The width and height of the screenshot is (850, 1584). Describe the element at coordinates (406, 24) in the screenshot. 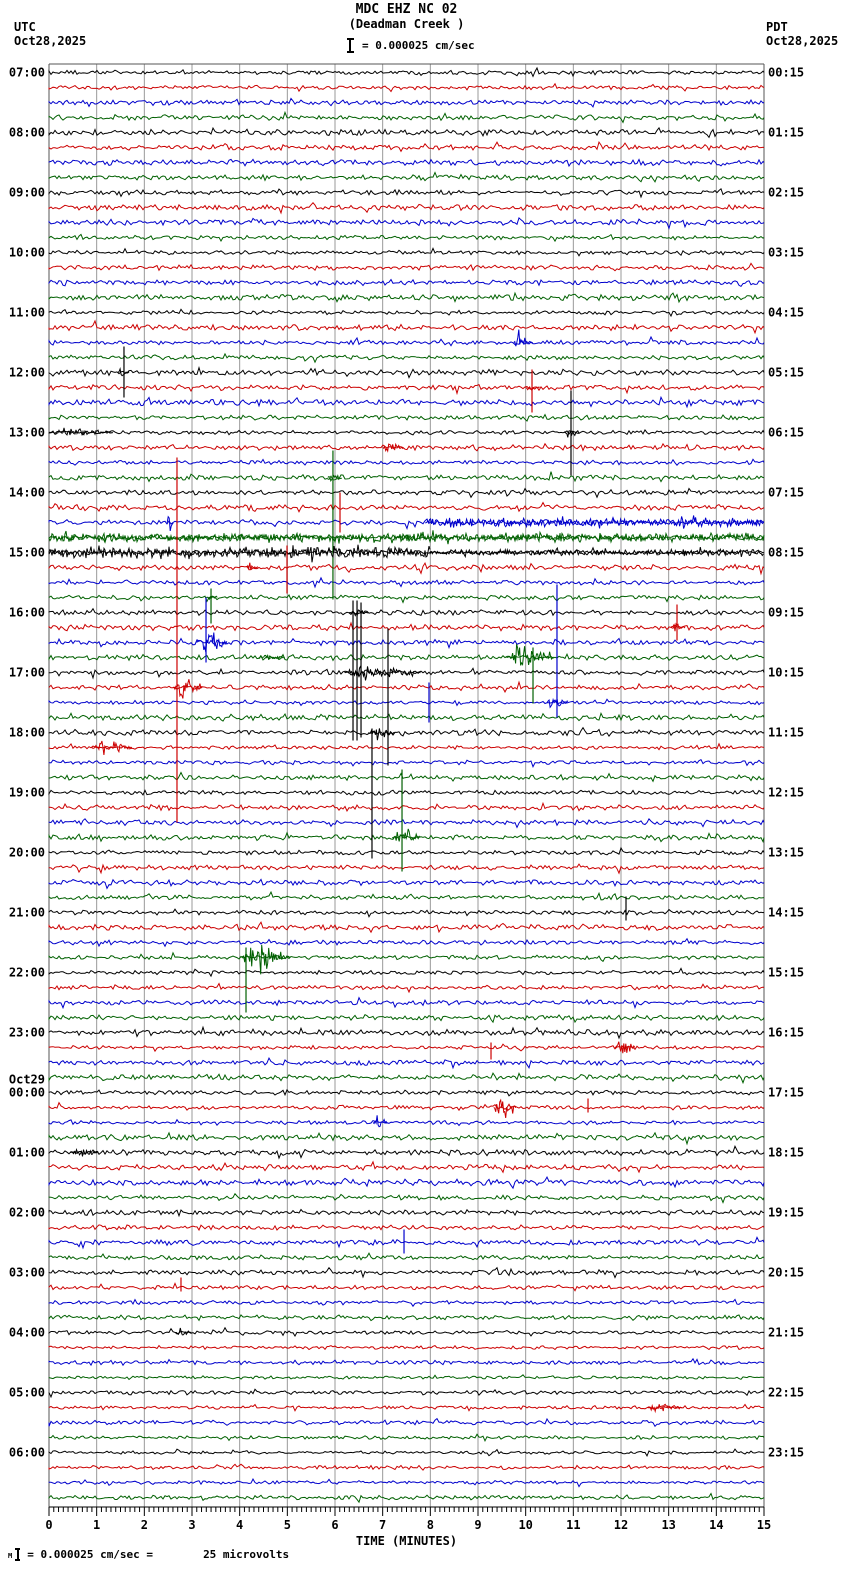

I see `station-location: (Deadman Creek )` at that location.